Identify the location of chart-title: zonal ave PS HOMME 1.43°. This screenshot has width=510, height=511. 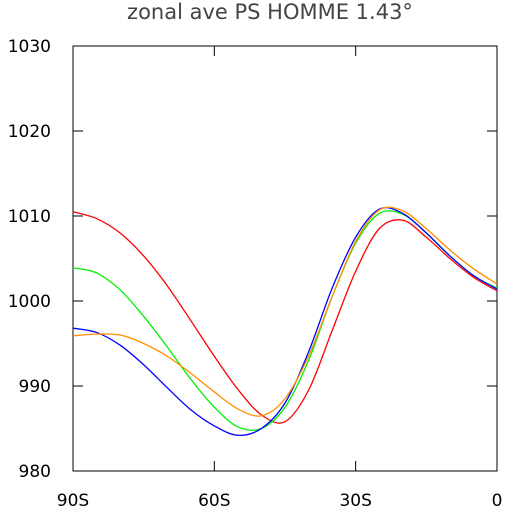
(270, 12).